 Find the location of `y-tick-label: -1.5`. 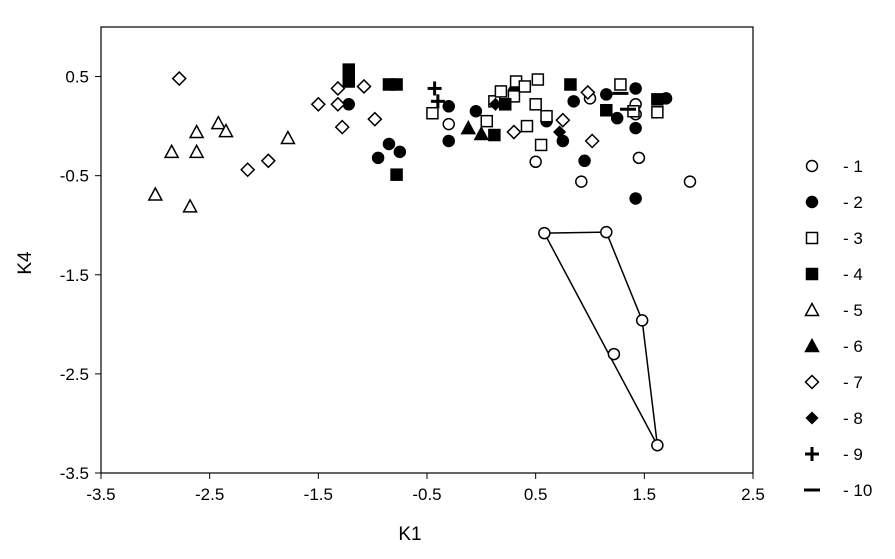

y-tick-label: -1.5 is located at coordinates (74, 275).